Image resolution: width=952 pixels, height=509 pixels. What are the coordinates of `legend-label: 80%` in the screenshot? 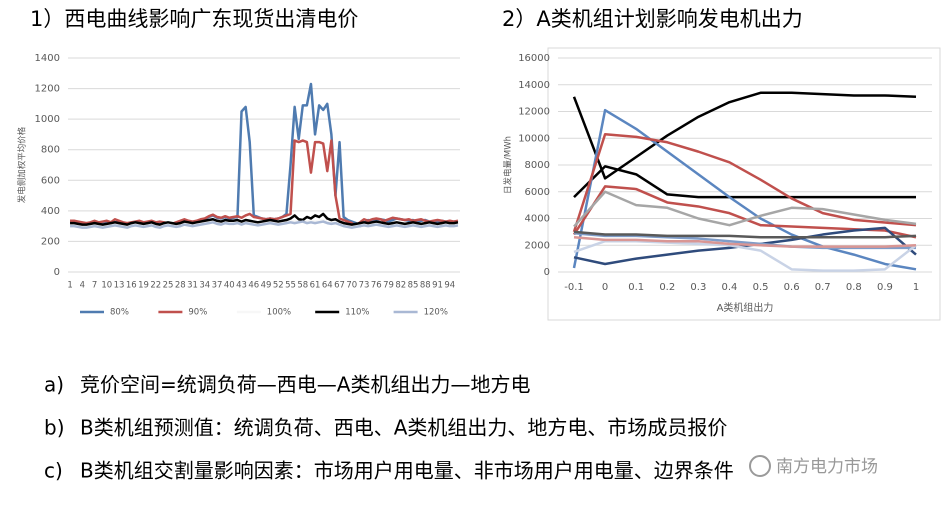 It's located at (119, 313).